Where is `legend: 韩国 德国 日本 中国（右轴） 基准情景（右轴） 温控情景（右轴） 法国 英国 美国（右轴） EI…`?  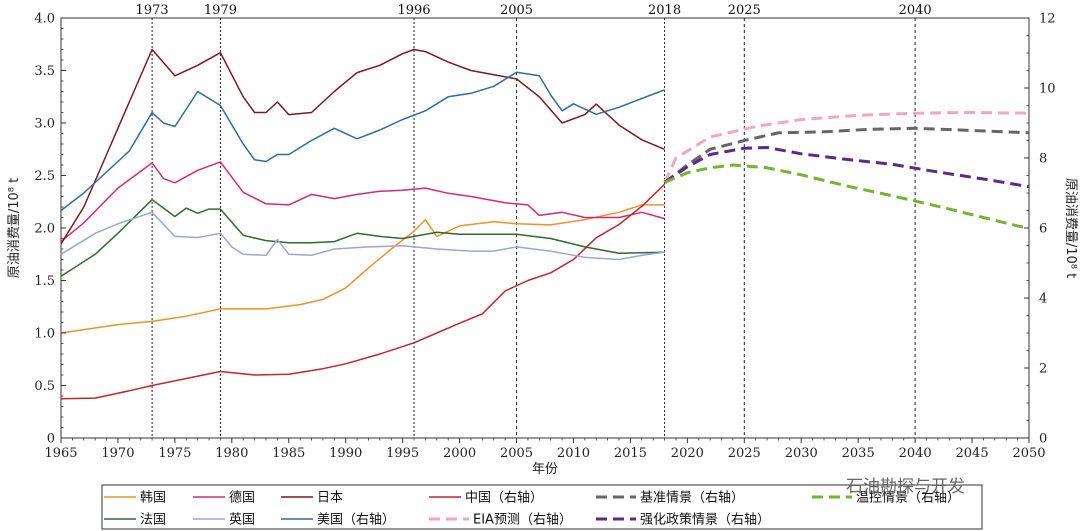 legend: 韩国 德国 日本 中国（右轴） 基准情景（右轴） 温控情景（右轴） 法国 英国 美国（右轴） EI… is located at coordinates (542, 507).